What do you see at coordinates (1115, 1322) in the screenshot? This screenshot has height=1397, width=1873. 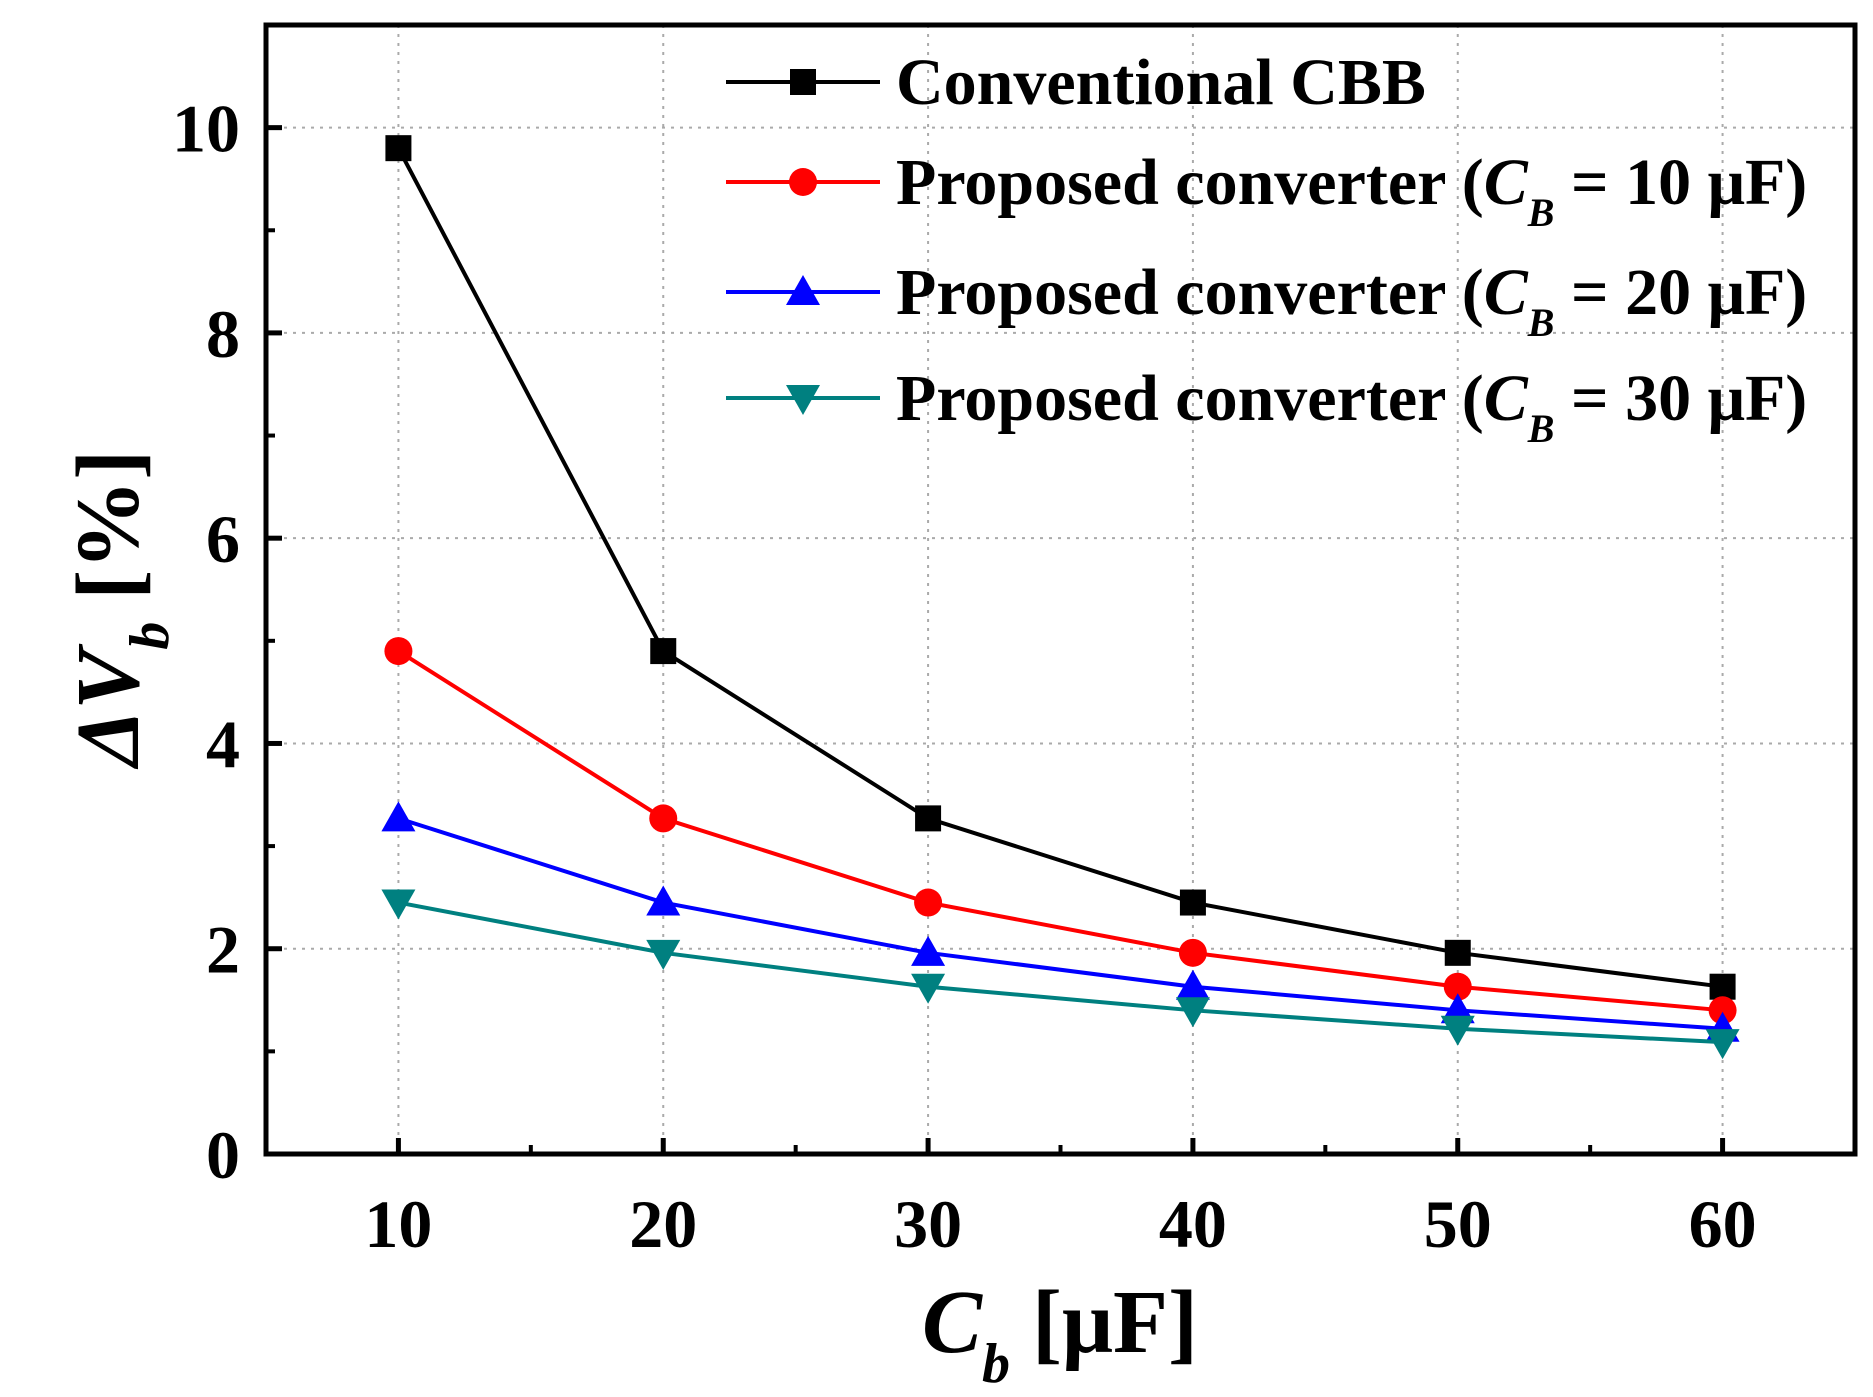 I see `x-axis-unit: [μF]` at bounding box center [1115, 1322].